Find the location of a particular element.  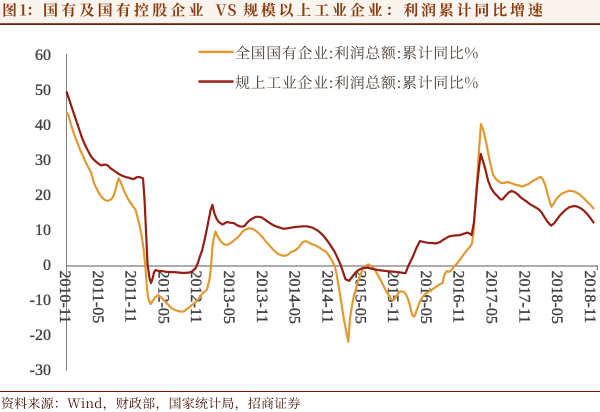

svg-text: 2013-11 is located at coordinates (261, 297).